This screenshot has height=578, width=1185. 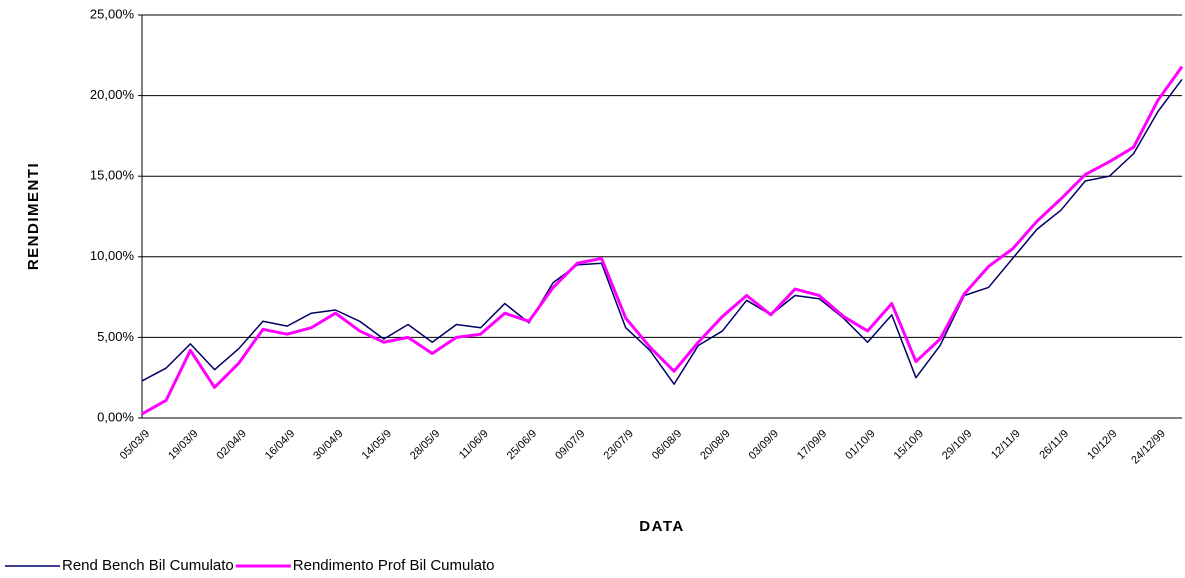 What do you see at coordinates (1148, 447) in the screenshot?
I see `x-tick-label: 24/12/99` at bounding box center [1148, 447].